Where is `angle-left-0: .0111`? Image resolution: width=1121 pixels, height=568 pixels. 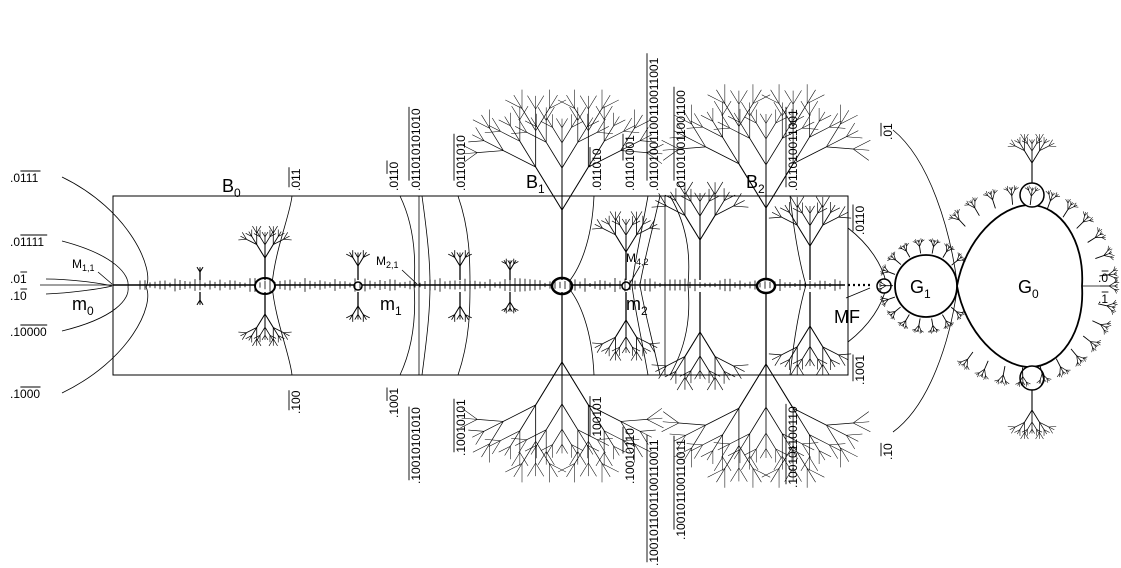
angle-left-0: .0111 is located at coordinates (25, 177).